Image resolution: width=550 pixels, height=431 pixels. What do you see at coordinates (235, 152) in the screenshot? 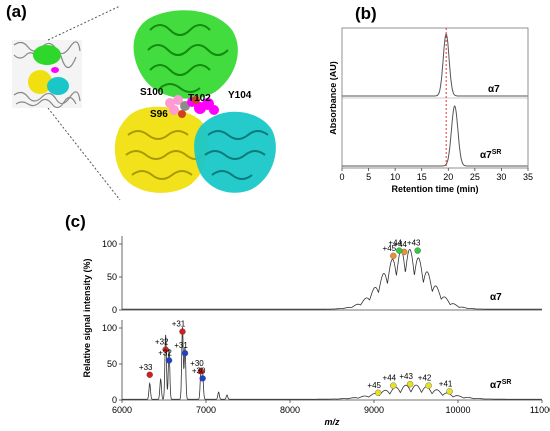
I see `cyan-subunit` at bounding box center [235, 152].